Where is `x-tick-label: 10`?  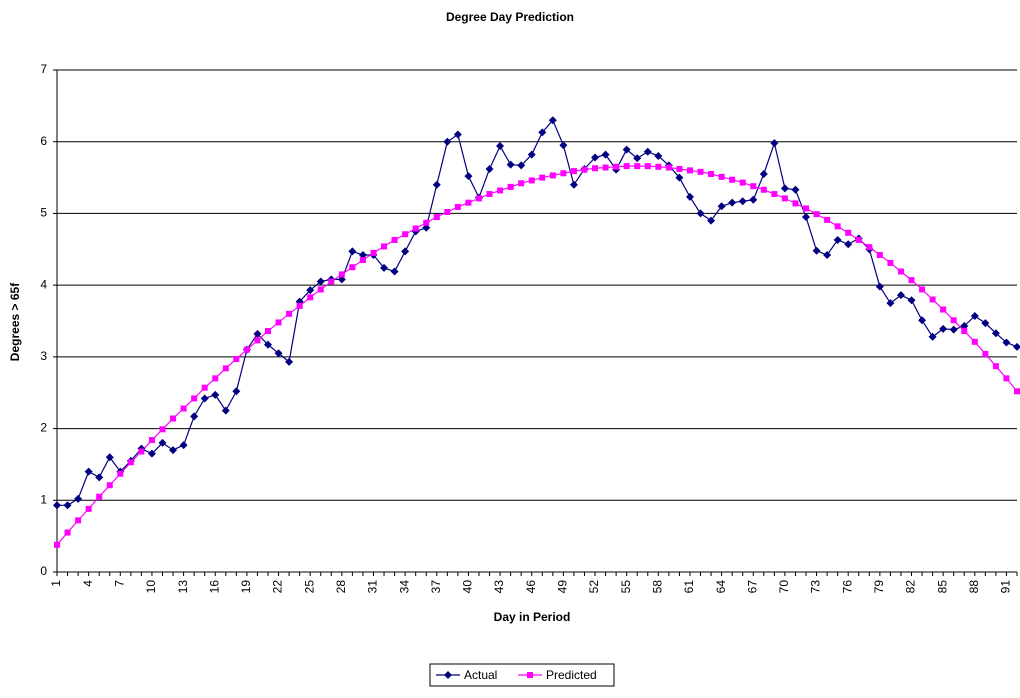 x-tick-label: 10 is located at coordinates (151, 587).